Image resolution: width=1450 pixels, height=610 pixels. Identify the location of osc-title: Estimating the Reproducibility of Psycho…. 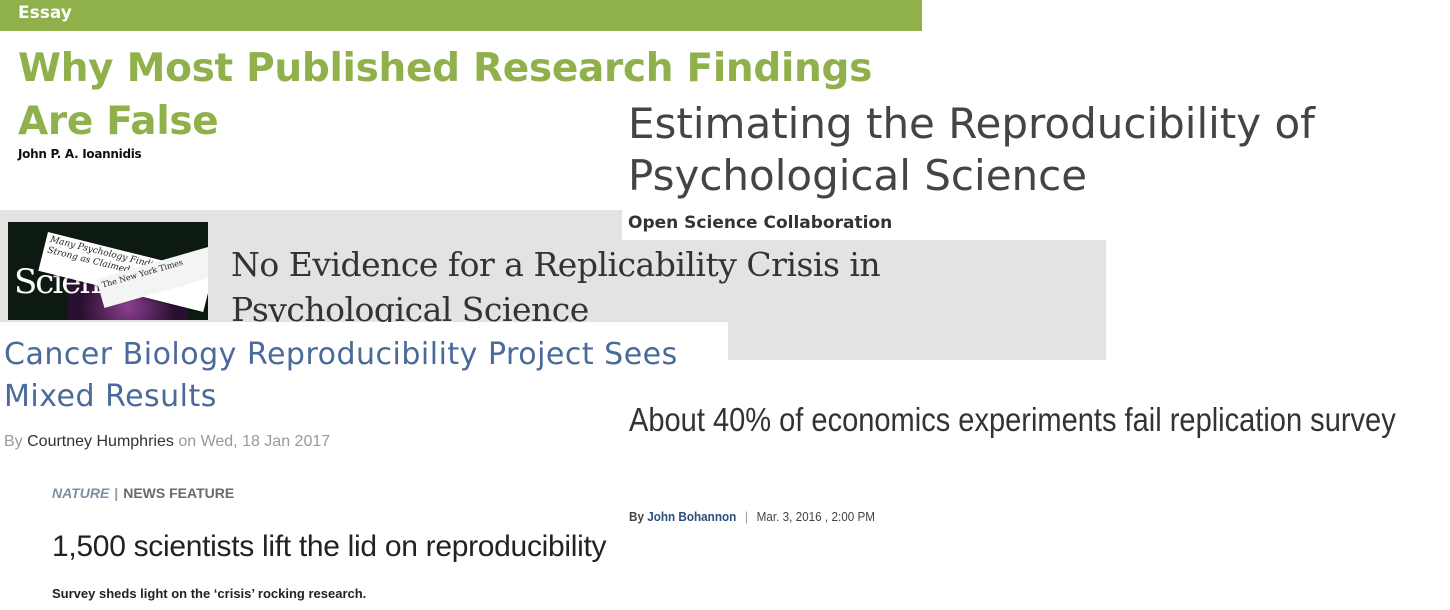
(971, 149).